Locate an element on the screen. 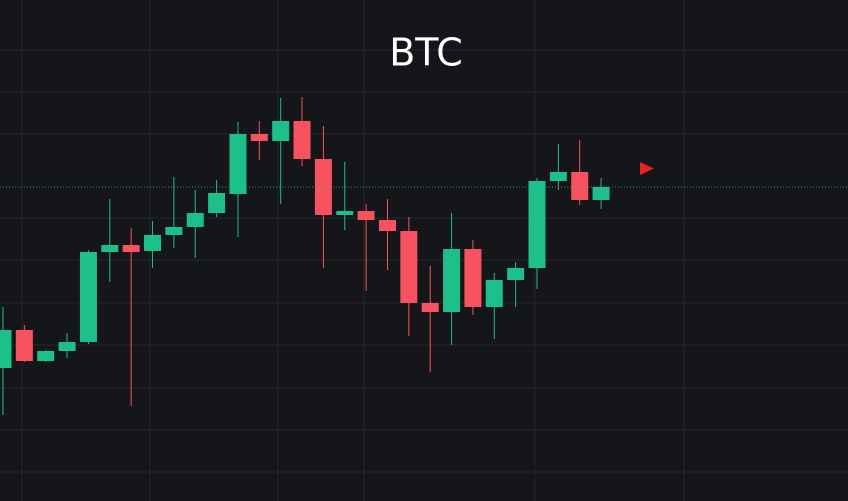 This screenshot has height=501, width=848. arrow-head is located at coordinates (647, 168).